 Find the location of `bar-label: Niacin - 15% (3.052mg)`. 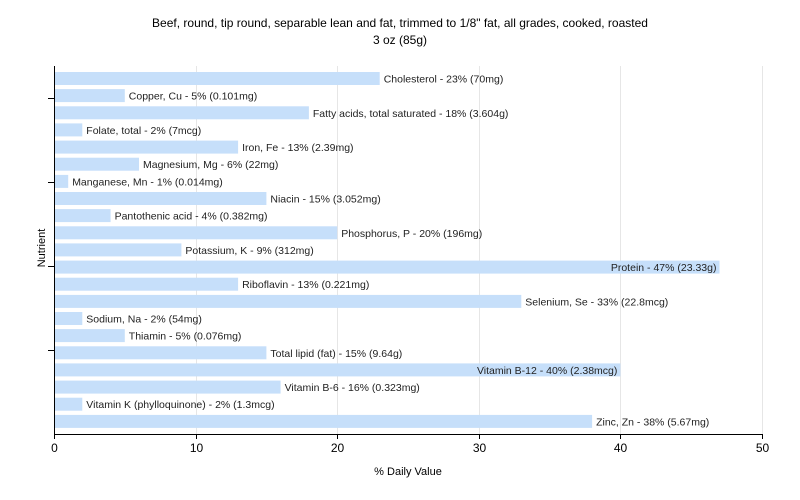

bar-label: Niacin - 15% (3.052mg) is located at coordinates (325, 200).